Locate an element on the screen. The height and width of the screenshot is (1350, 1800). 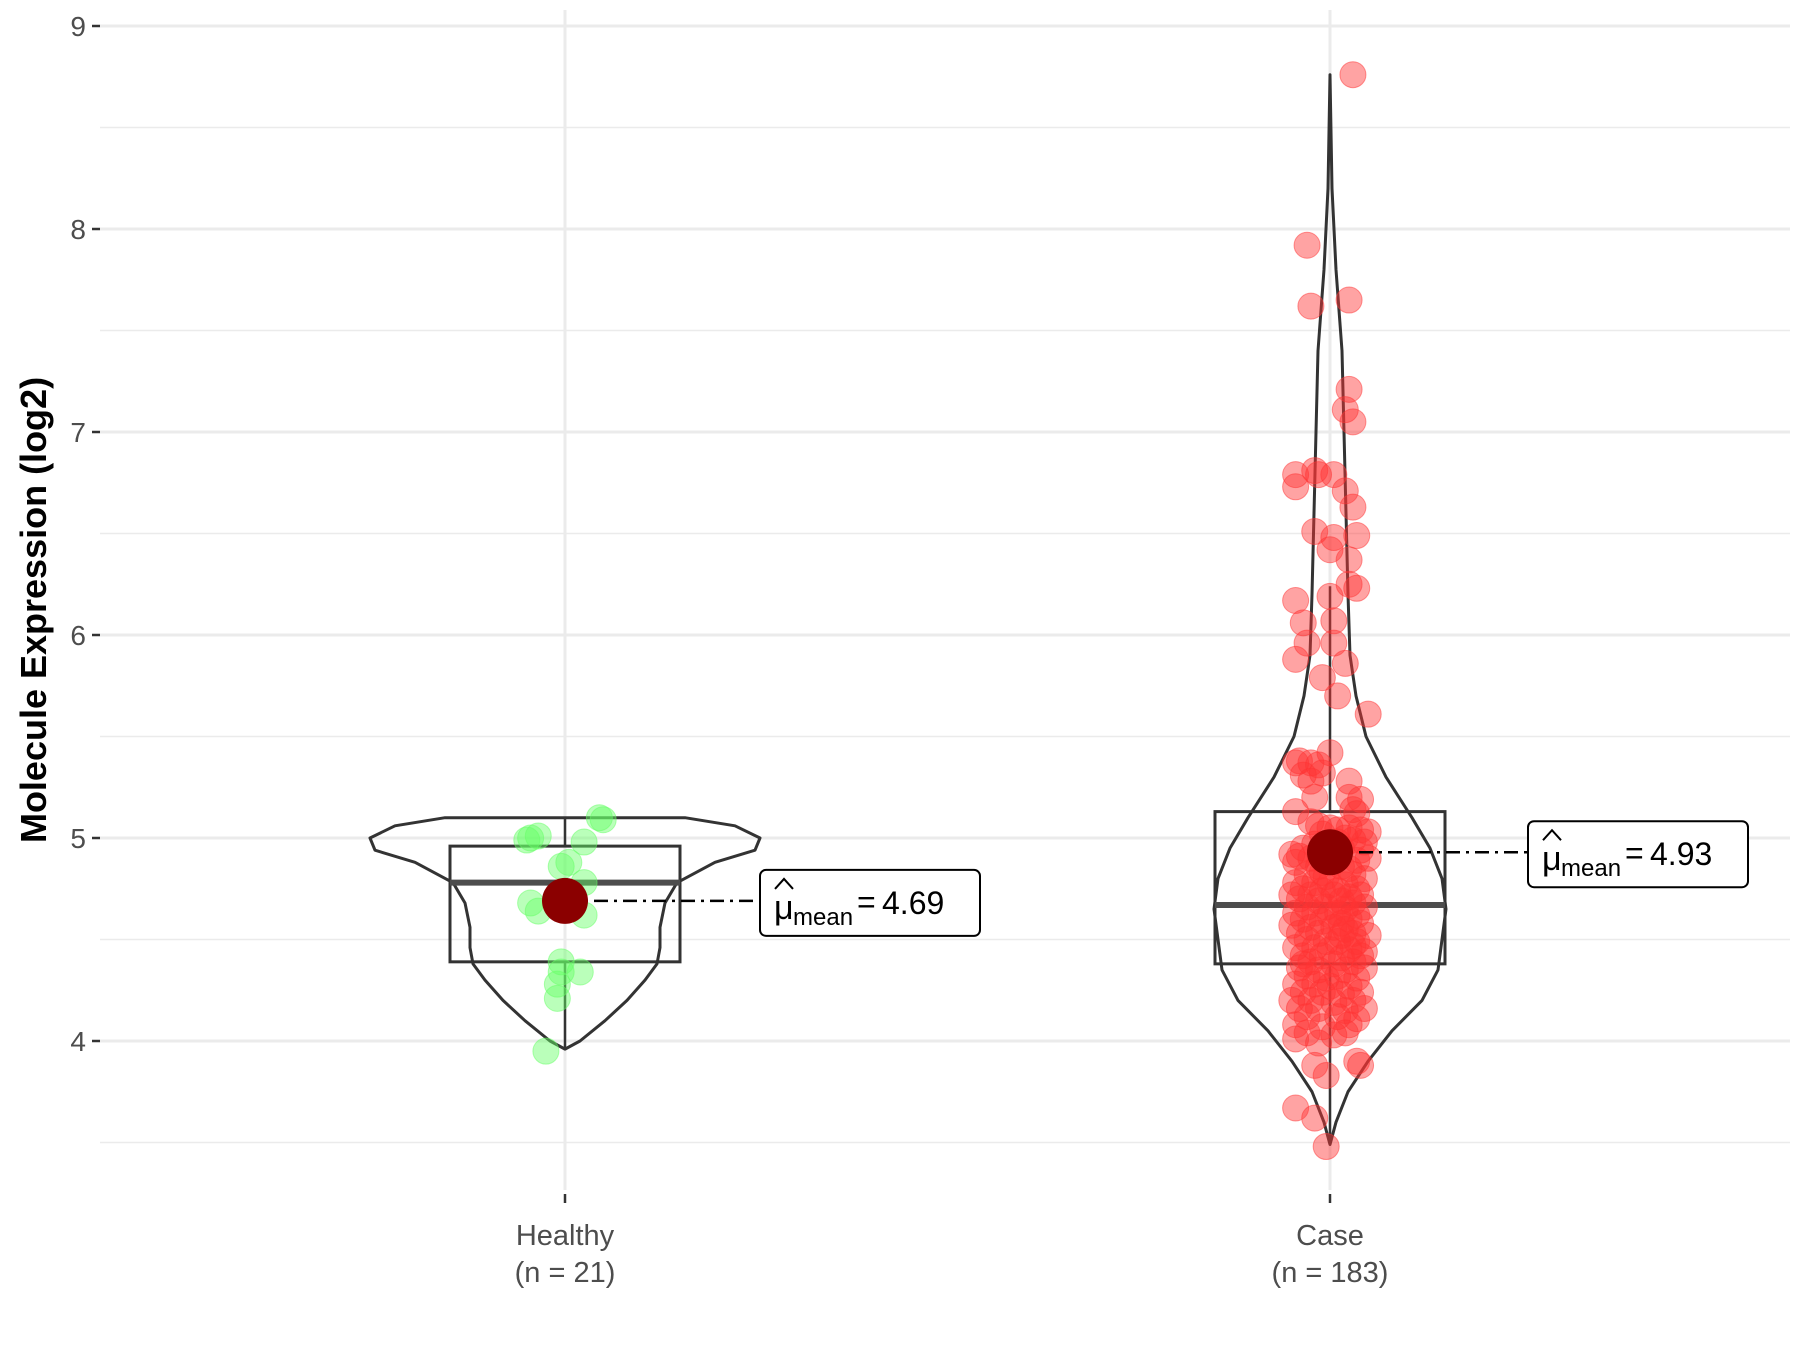
y-tick-label: 5 is located at coordinates (78, 838).